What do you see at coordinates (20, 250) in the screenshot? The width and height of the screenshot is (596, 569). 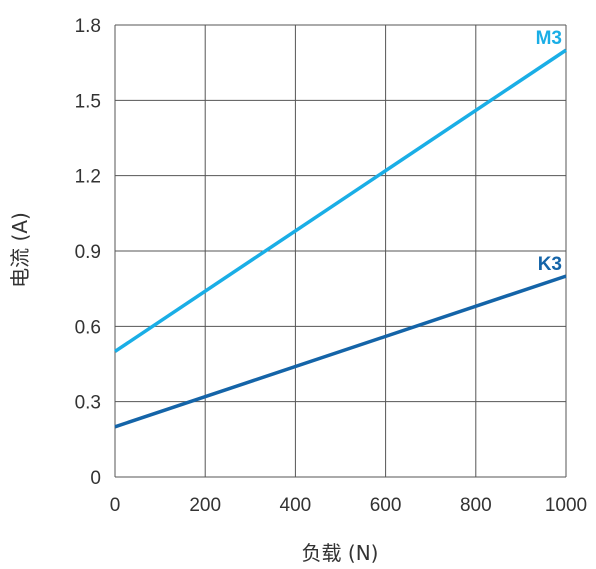 I see `y-axis-title: 电流 (A)` at bounding box center [20, 250].